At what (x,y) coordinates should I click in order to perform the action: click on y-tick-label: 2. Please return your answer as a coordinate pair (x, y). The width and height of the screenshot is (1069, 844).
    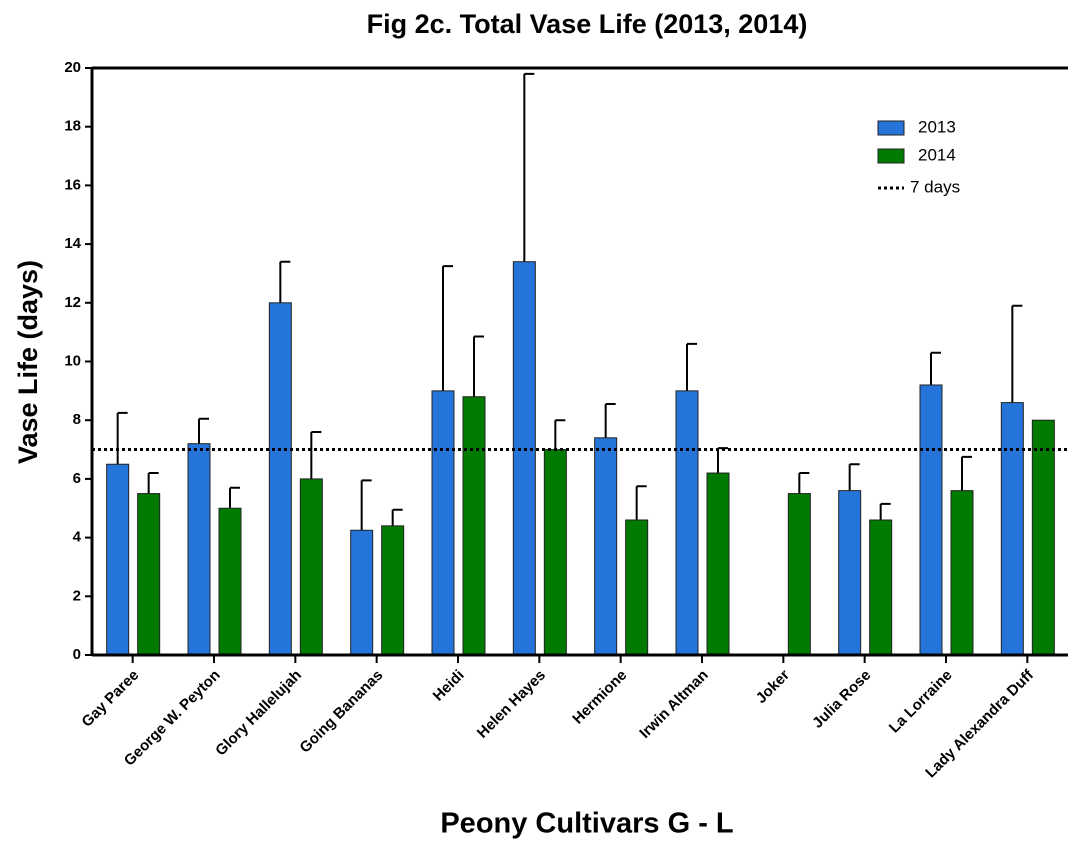
    Looking at the image, I should click on (77, 595).